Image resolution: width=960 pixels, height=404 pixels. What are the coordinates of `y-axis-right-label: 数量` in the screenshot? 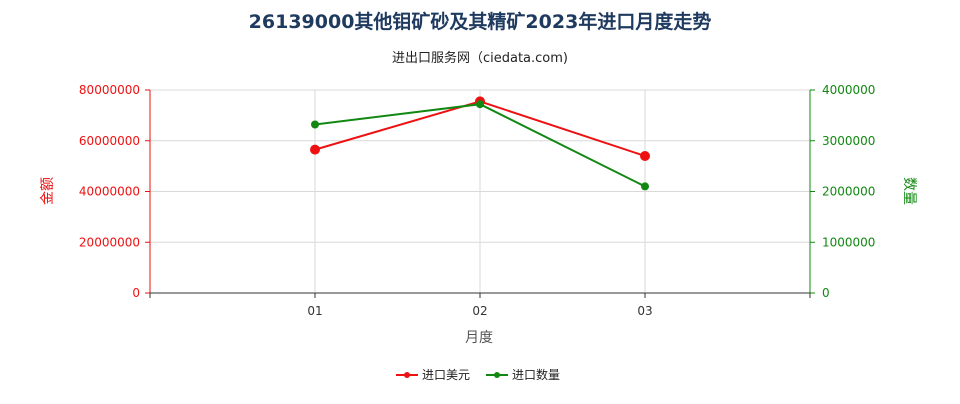 It's located at (909, 191).